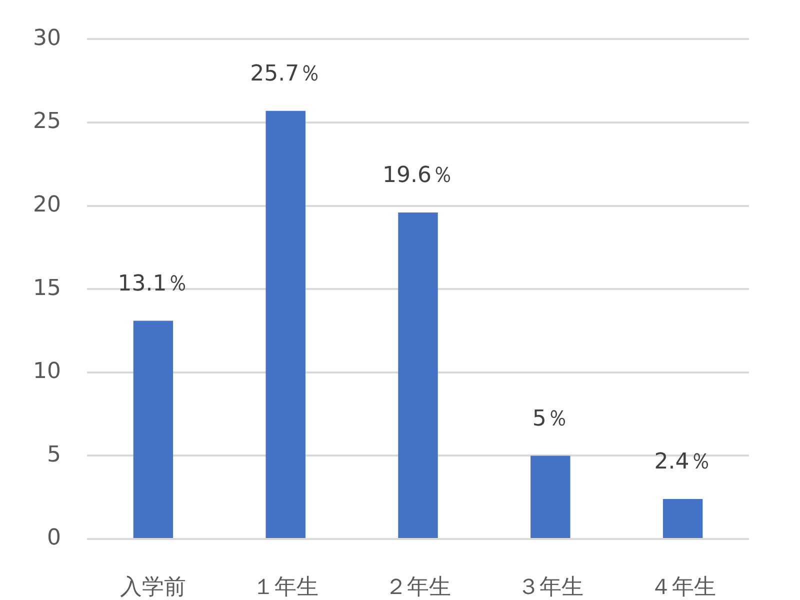 This screenshot has width=800, height=600. Describe the element at coordinates (54, 455) in the screenshot. I see `y-tick-label: 5` at that location.